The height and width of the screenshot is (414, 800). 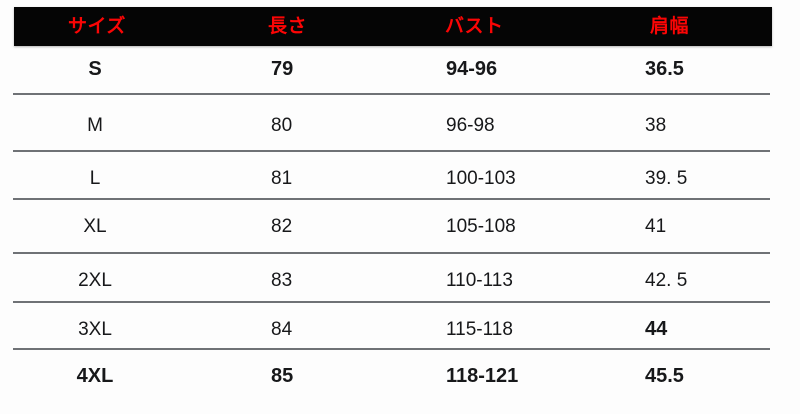 I want to click on cell-length: 79, so click(x=282, y=69).